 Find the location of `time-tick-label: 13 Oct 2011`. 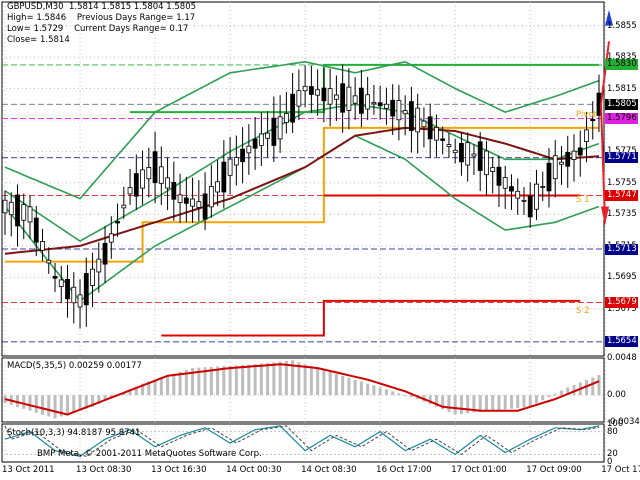

time-tick-label: 13 Oct 2011 is located at coordinates (28, 470).